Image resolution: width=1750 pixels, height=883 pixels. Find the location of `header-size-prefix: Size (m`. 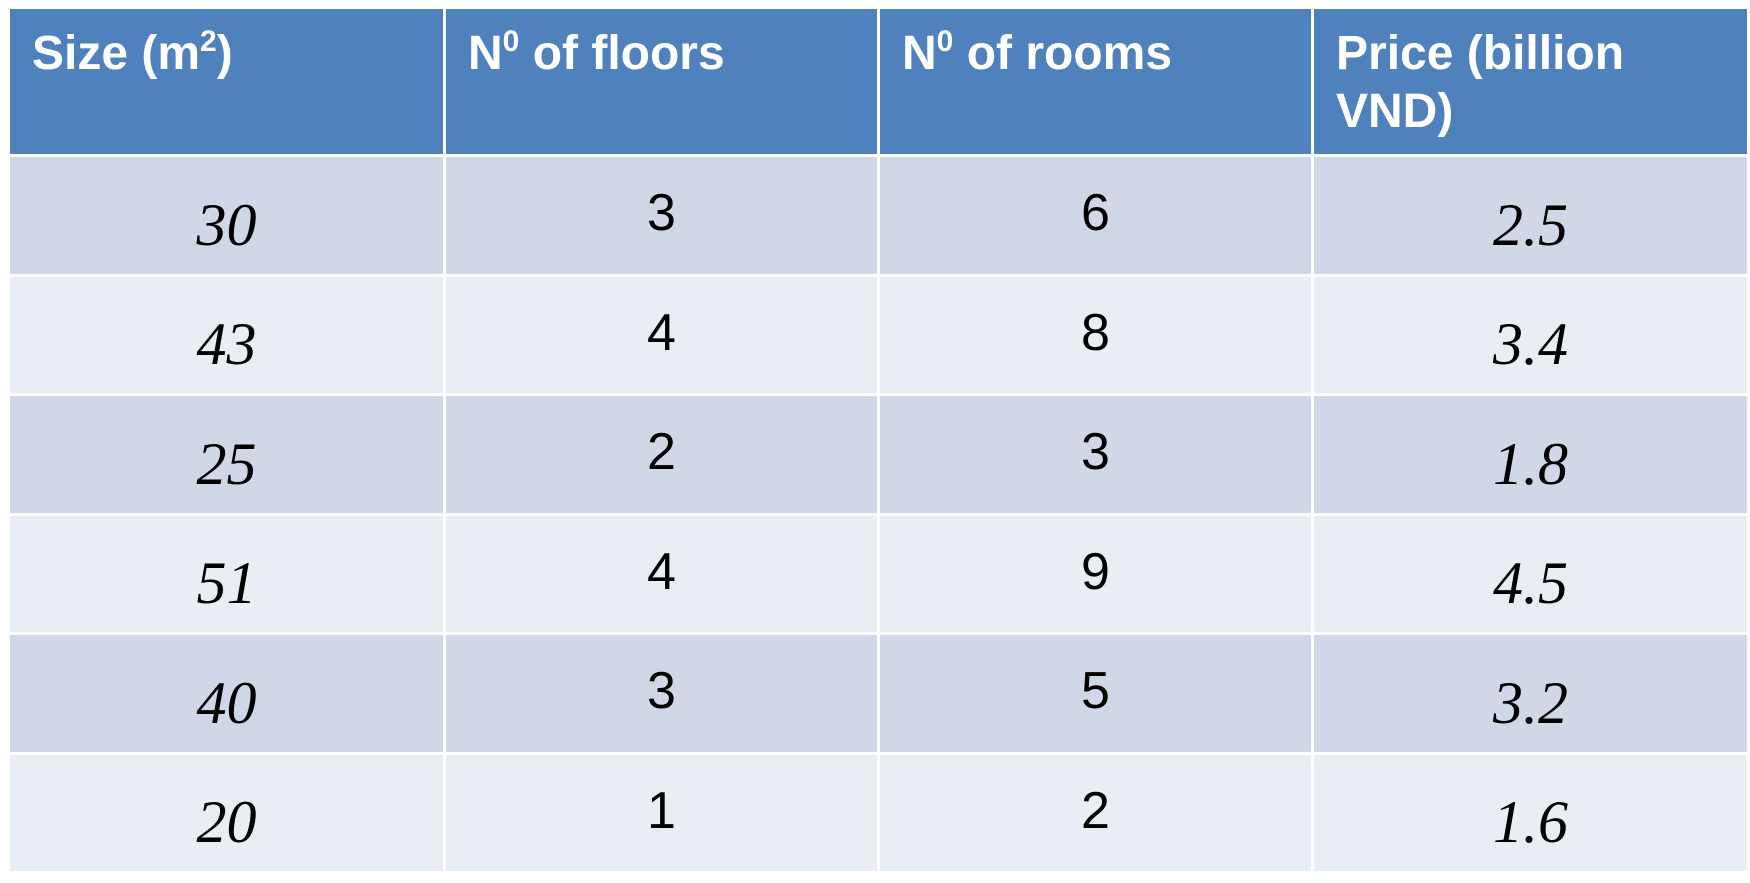

header-size-prefix: Size (m is located at coordinates (116, 53).